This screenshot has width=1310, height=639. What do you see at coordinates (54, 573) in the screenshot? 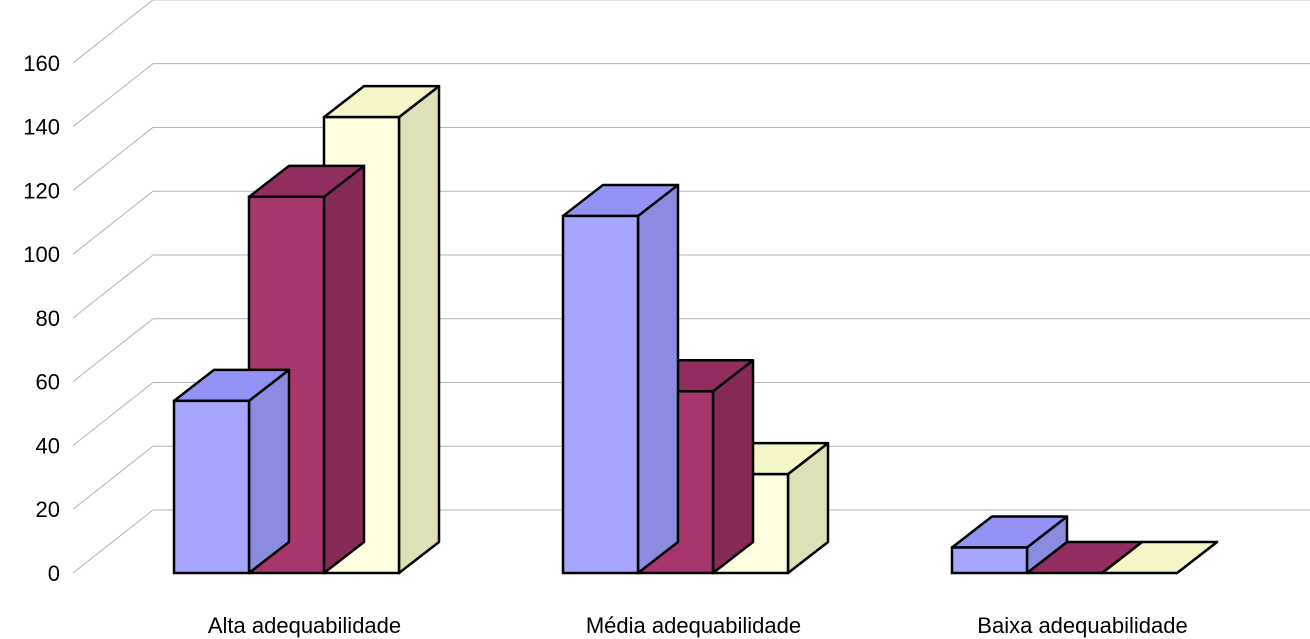
I see `y-tick-label: 0` at bounding box center [54, 573].